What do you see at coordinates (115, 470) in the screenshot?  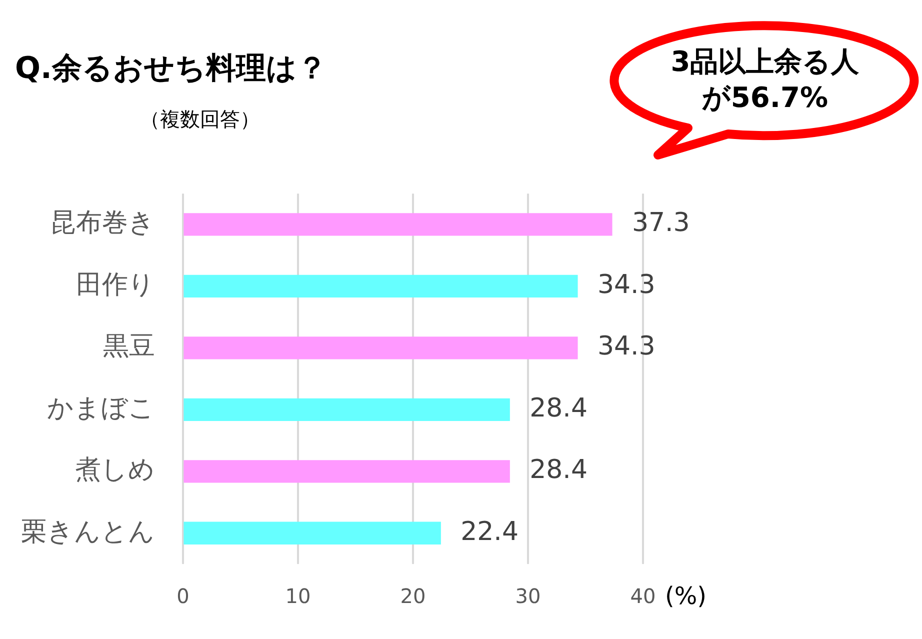 I see `y-tick-label: 煮しめ` at bounding box center [115, 470].